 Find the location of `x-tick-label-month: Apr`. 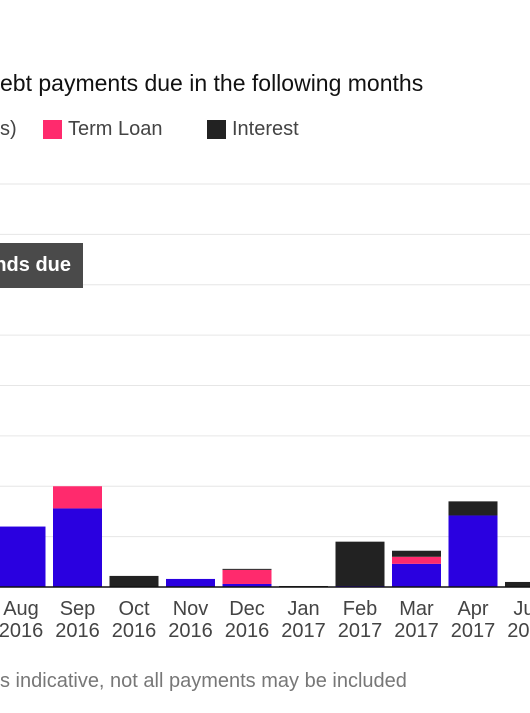

x-tick-label-month: Apr is located at coordinates (472, 609).